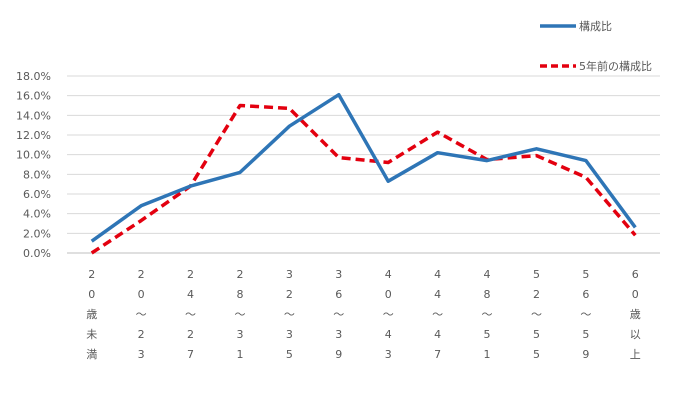 Image resolution: width=687 pixels, height=407 pixels. I want to click on y-tick-label: 4.0%, so click(37, 214).